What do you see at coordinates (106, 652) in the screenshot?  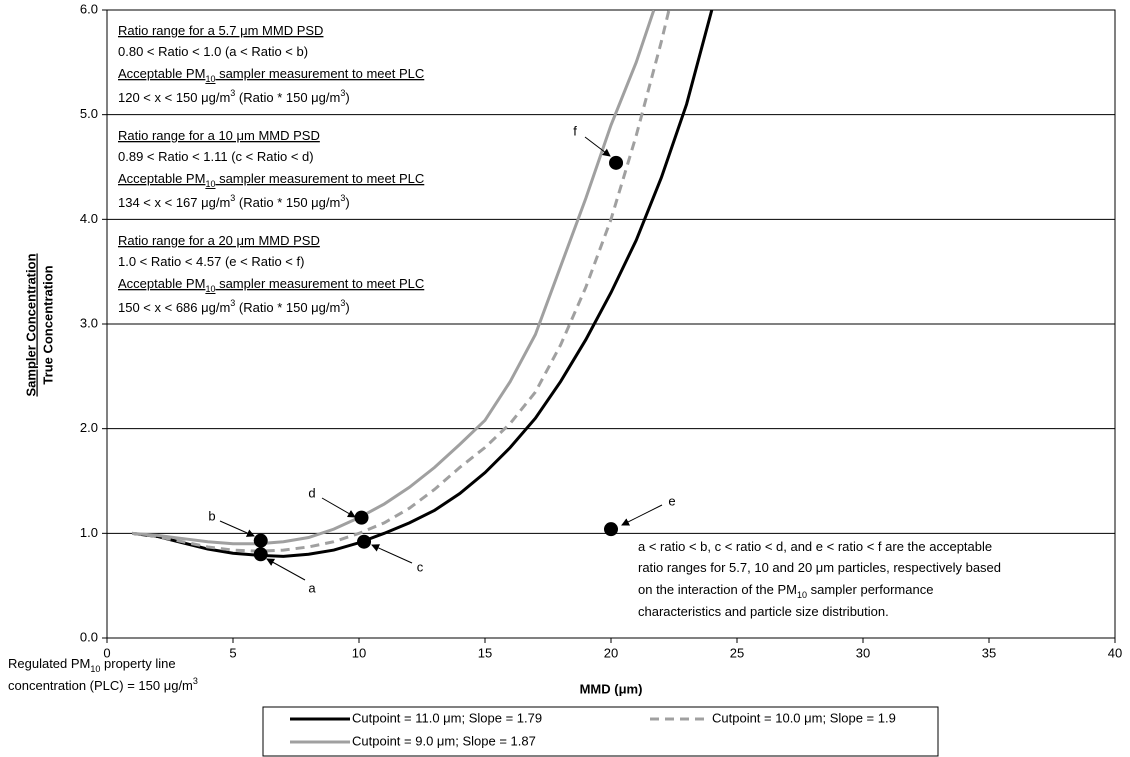 I see `x-tick-label: 0` at bounding box center [106, 652].